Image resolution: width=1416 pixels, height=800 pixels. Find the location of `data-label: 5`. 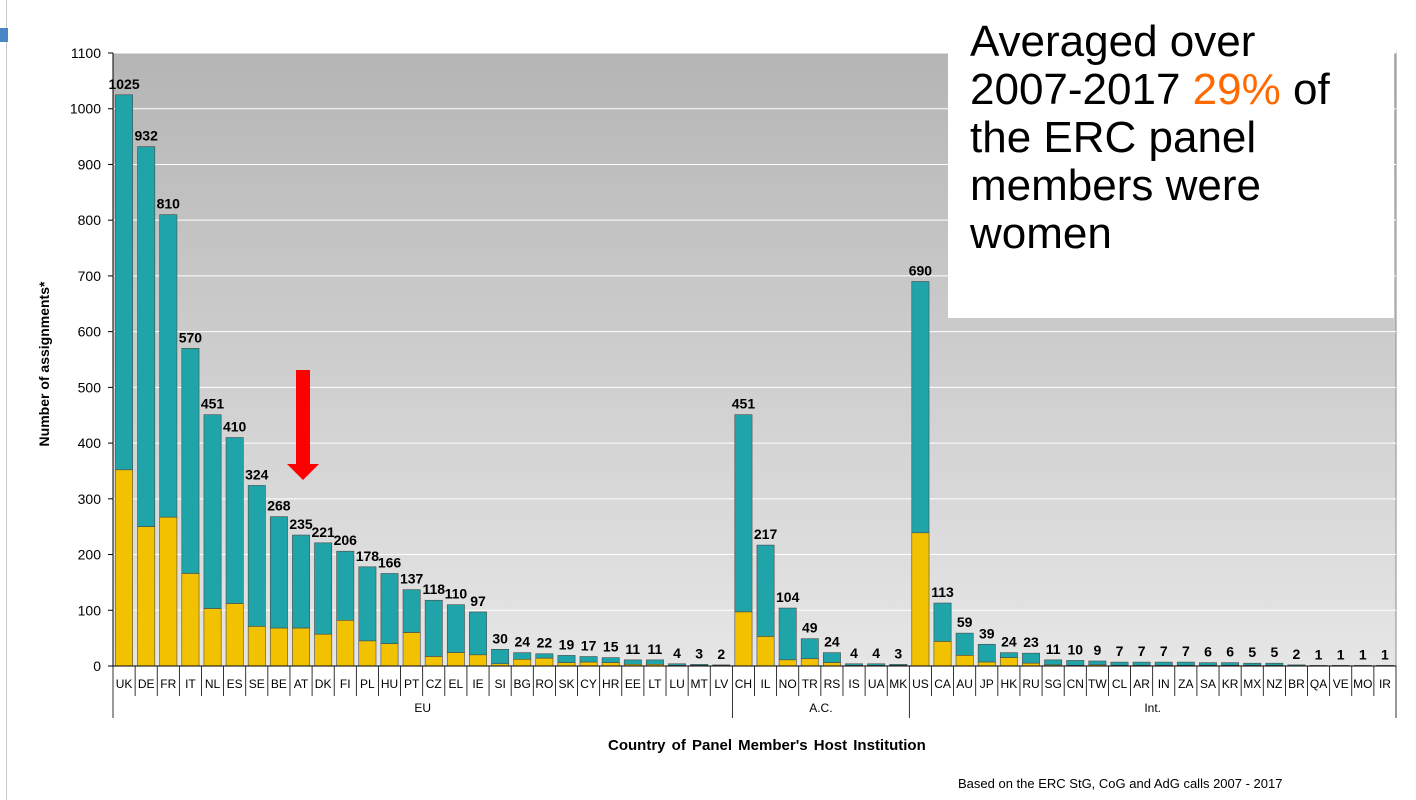

data-label: 5 is located at coordinates (1274, 652).